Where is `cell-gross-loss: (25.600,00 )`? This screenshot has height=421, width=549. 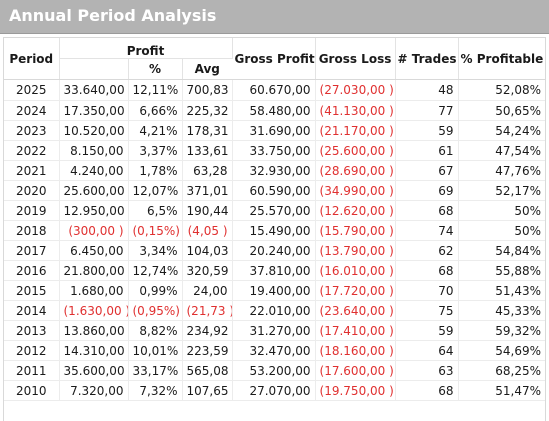
cell-gross-loss: (25.600,00 ) is located at coordinates (355, 150).